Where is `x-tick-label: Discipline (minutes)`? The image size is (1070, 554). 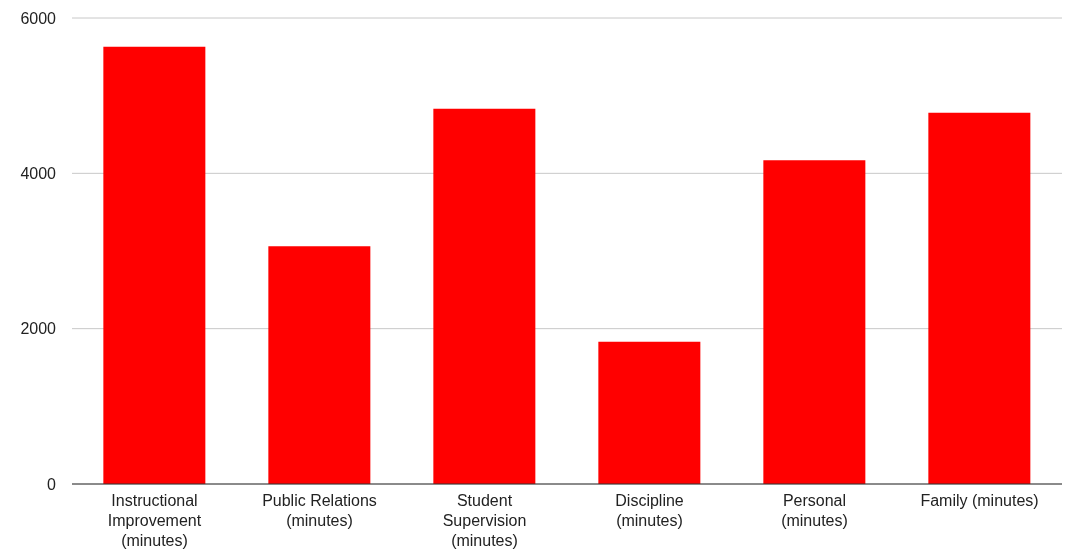
x-tick-label: Discipline (minutes) is located at coordinates (649, 510).